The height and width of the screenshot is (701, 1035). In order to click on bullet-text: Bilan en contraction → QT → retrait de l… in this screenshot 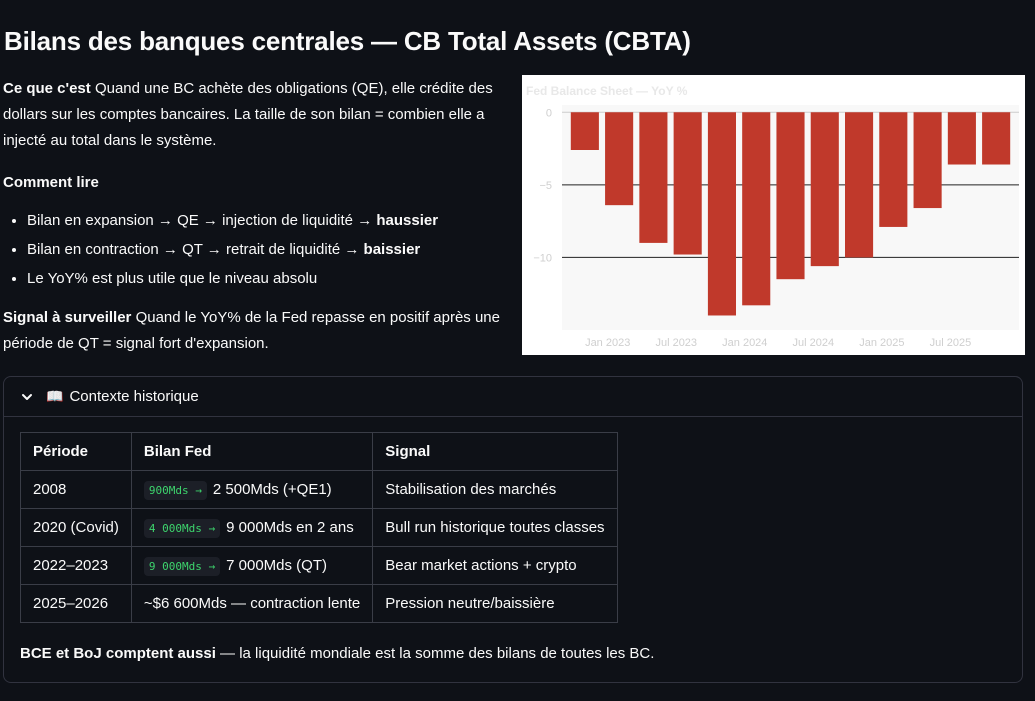, I will do `click(195, 249)`.